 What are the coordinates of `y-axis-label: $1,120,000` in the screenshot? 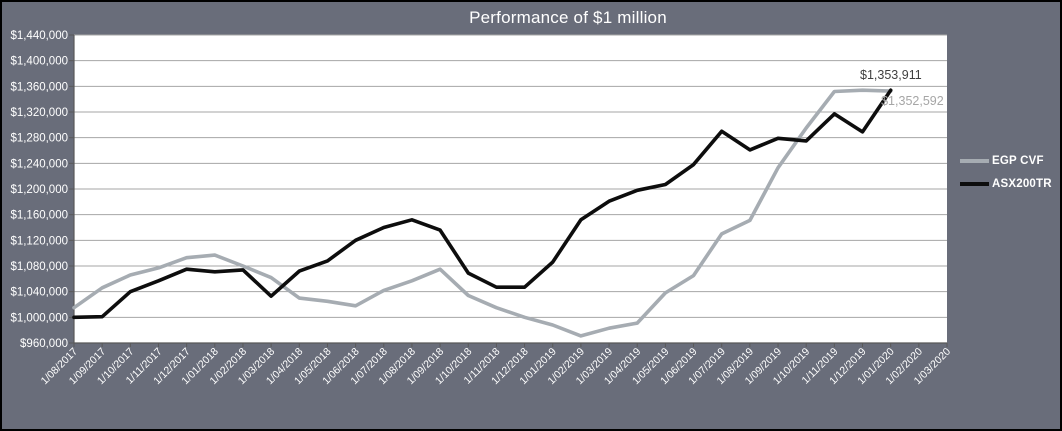 It's located at (39, 241).